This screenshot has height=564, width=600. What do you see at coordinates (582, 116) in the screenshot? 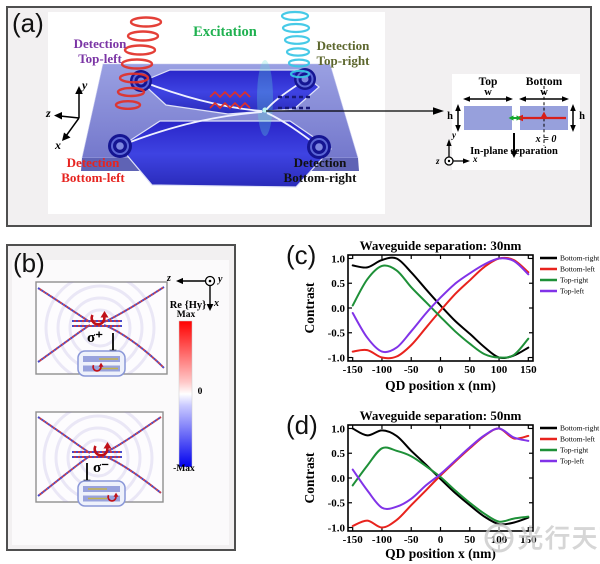
I see `inset-h-right-label: h` at bounding box center [582, 116].